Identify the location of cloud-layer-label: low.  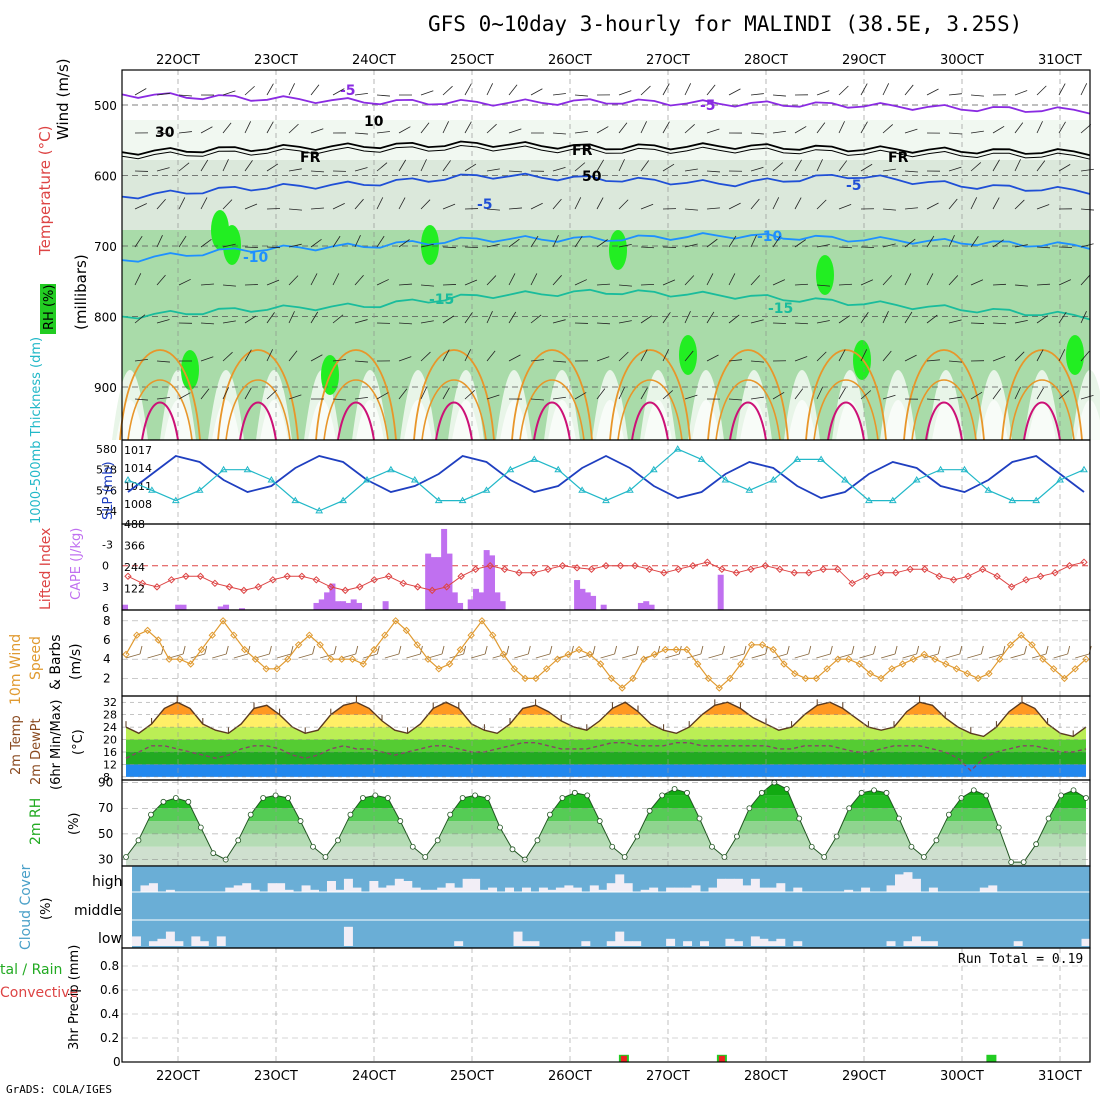
(110, 939).